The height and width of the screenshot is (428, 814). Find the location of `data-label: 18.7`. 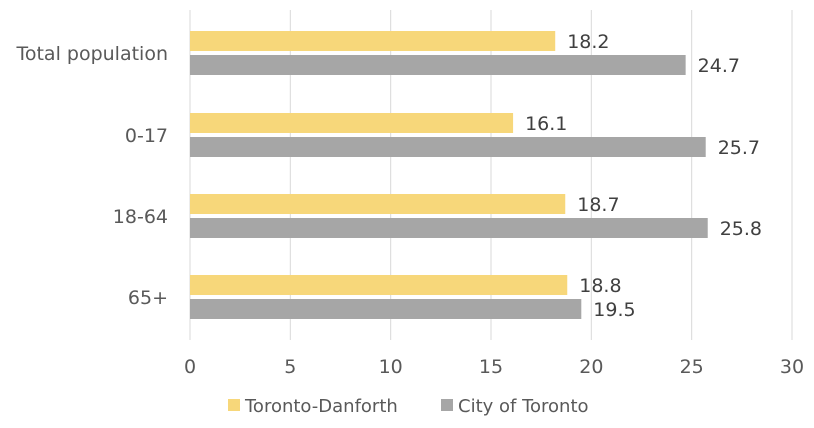

data-label: 18.7 is located at coordinates (598, 205).